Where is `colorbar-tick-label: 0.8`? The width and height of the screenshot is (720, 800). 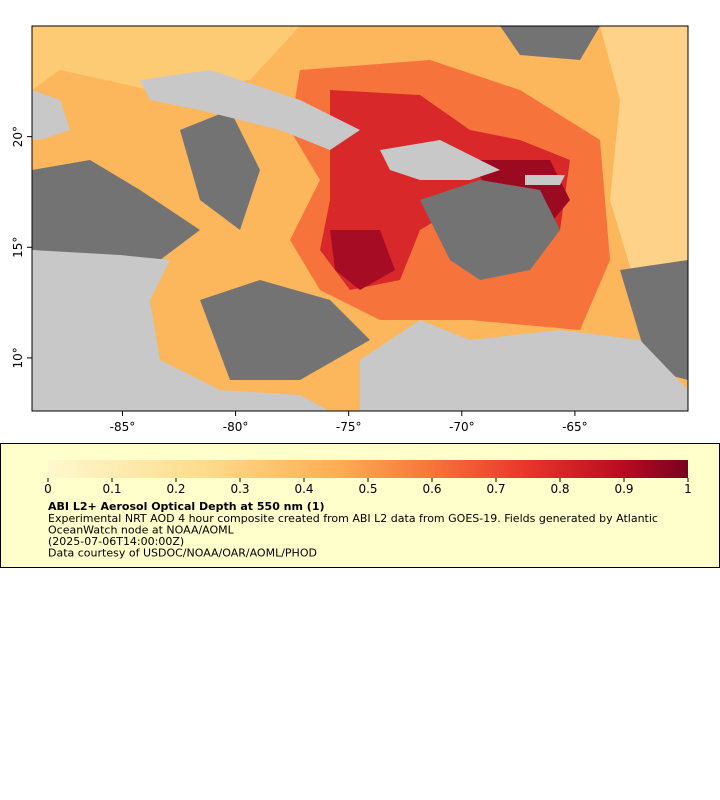
colorbar-tick-label: 0.8 is located at coordinates (559, 489).